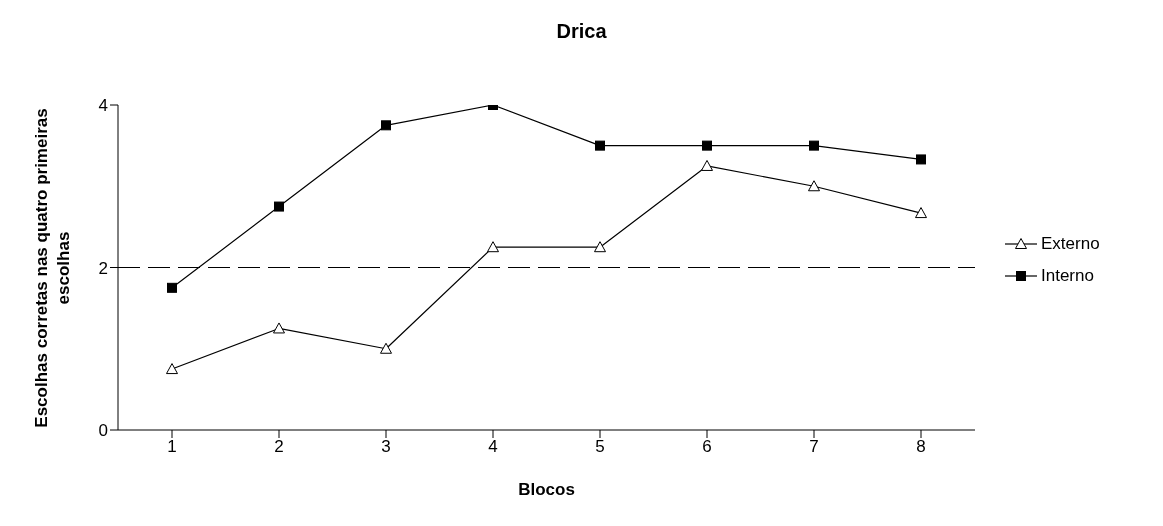 The width and height of the screenshot is (1163, 526). Describe the element at coordinates (581, 31) in the screenshot. I see `chart-title: Drica` at that location.